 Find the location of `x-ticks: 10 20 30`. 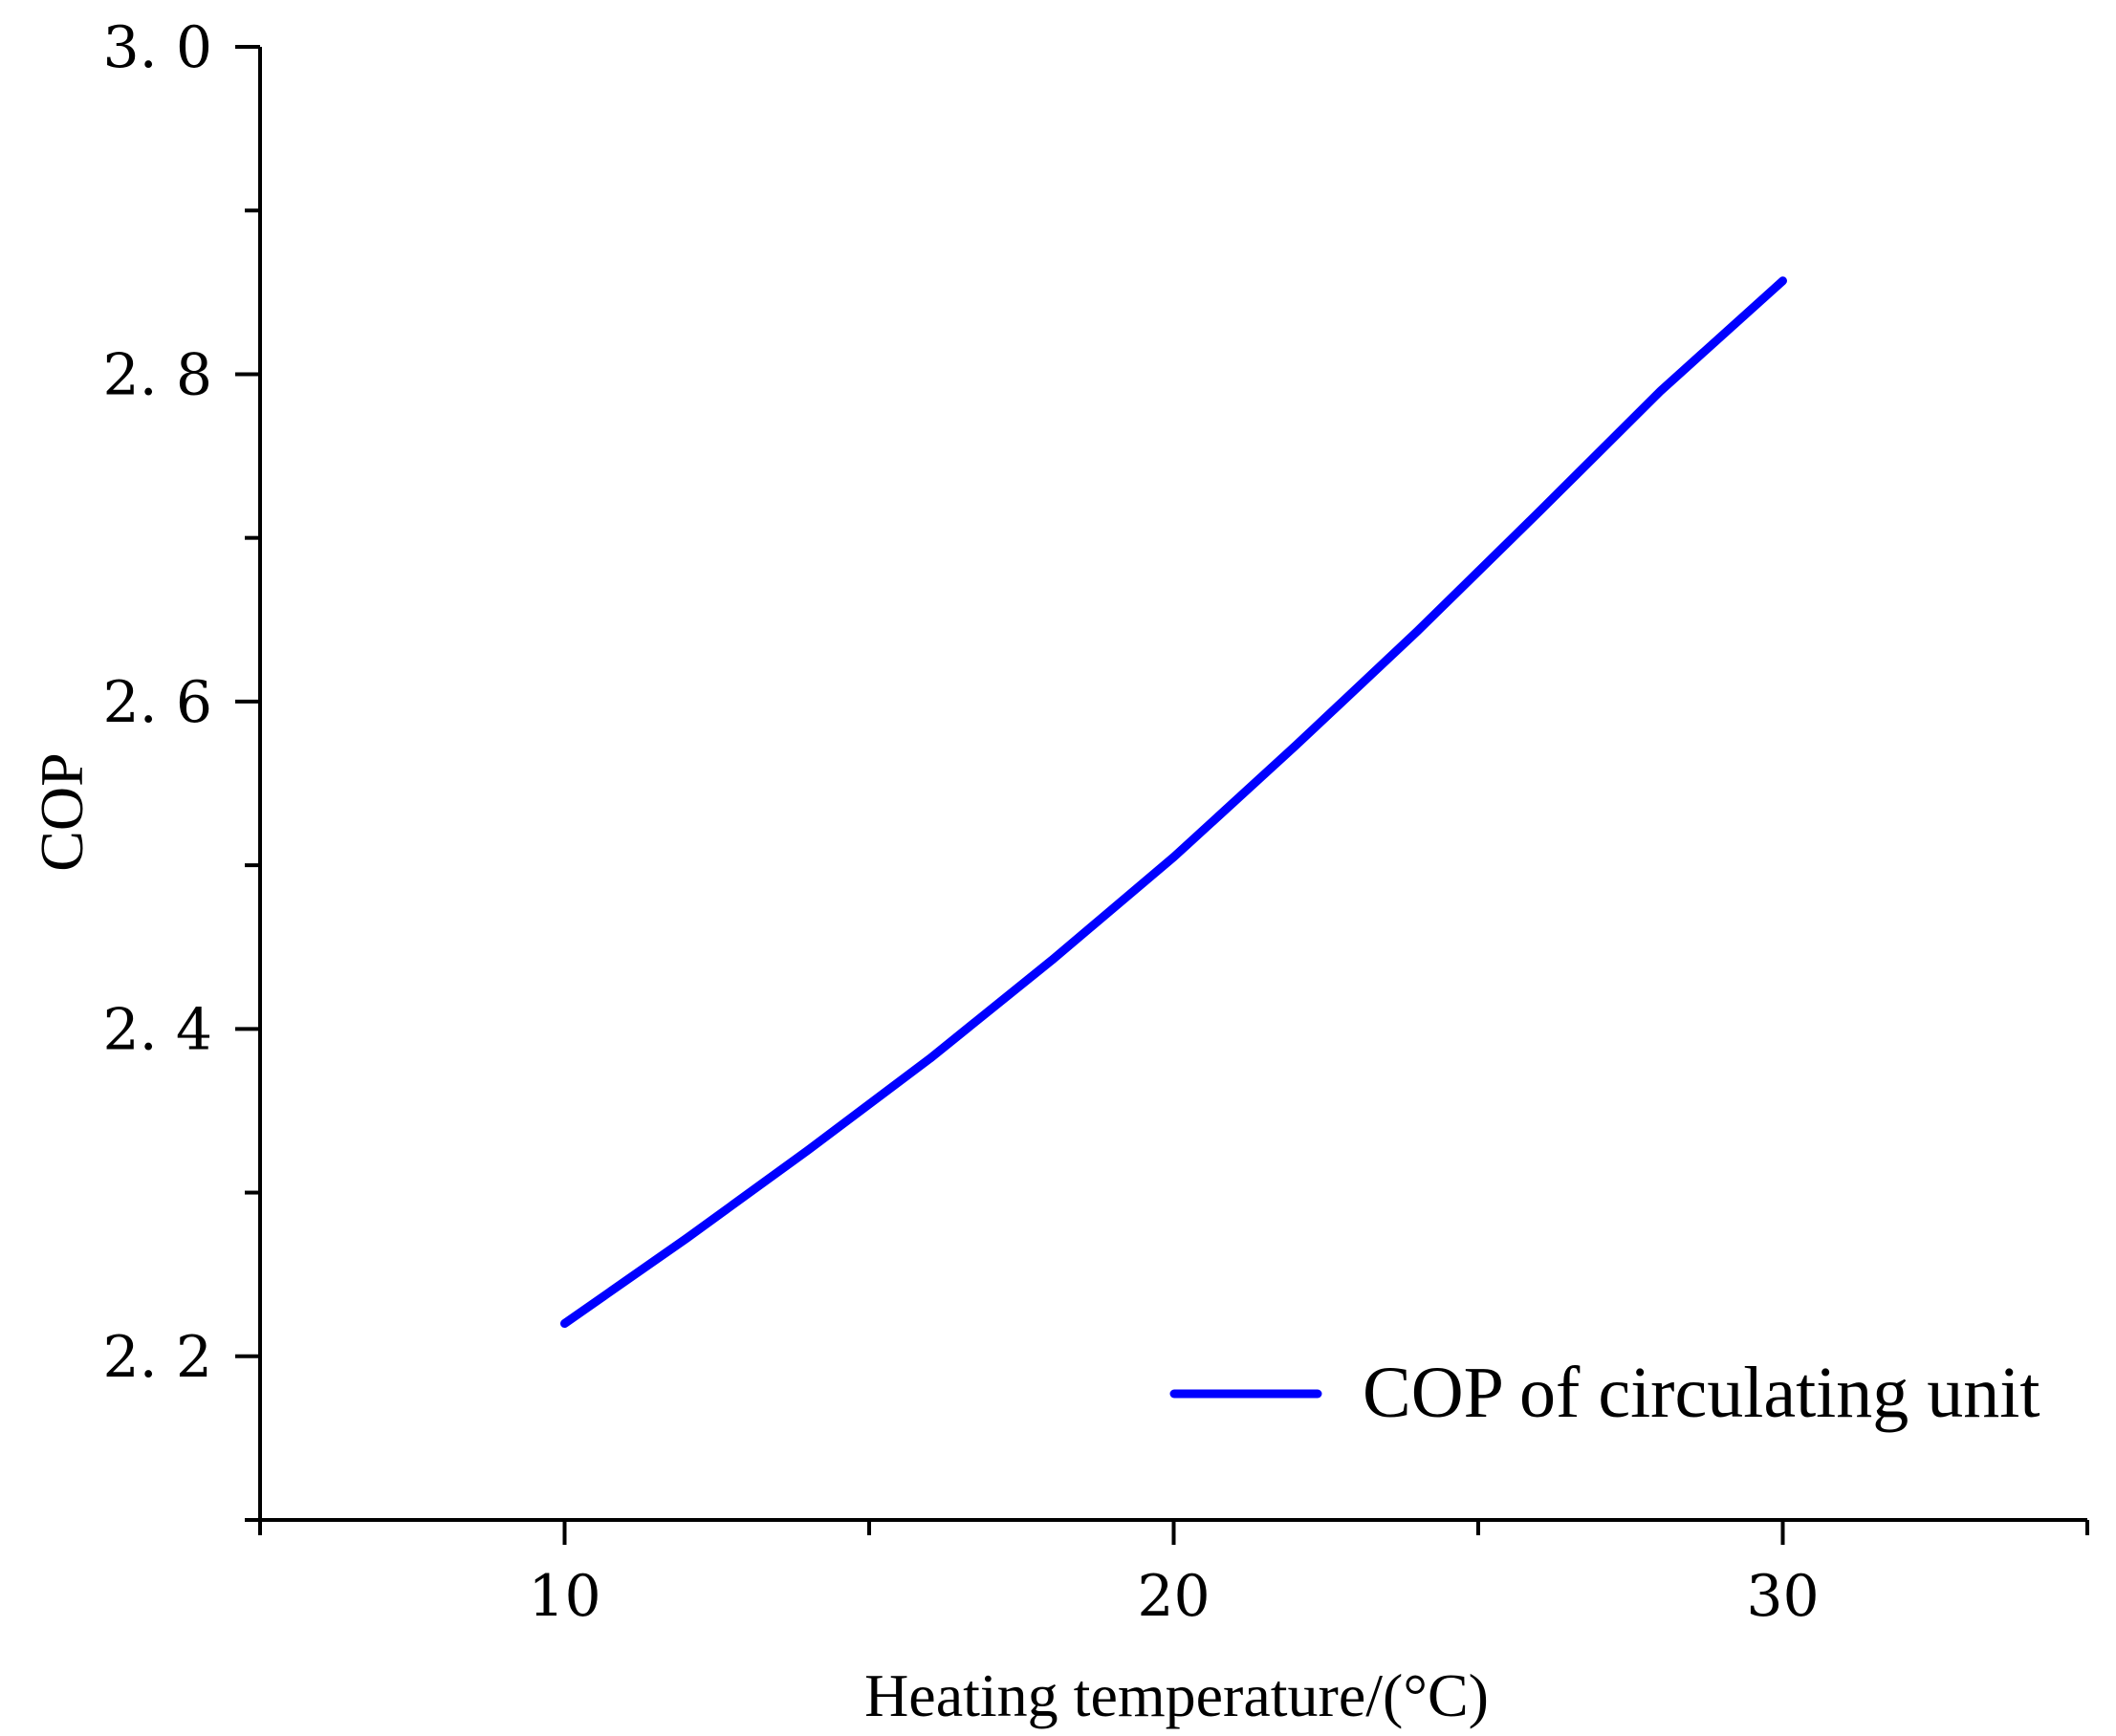

x-ticks: 10 20 30 is located at coordinates (1174, 1575).